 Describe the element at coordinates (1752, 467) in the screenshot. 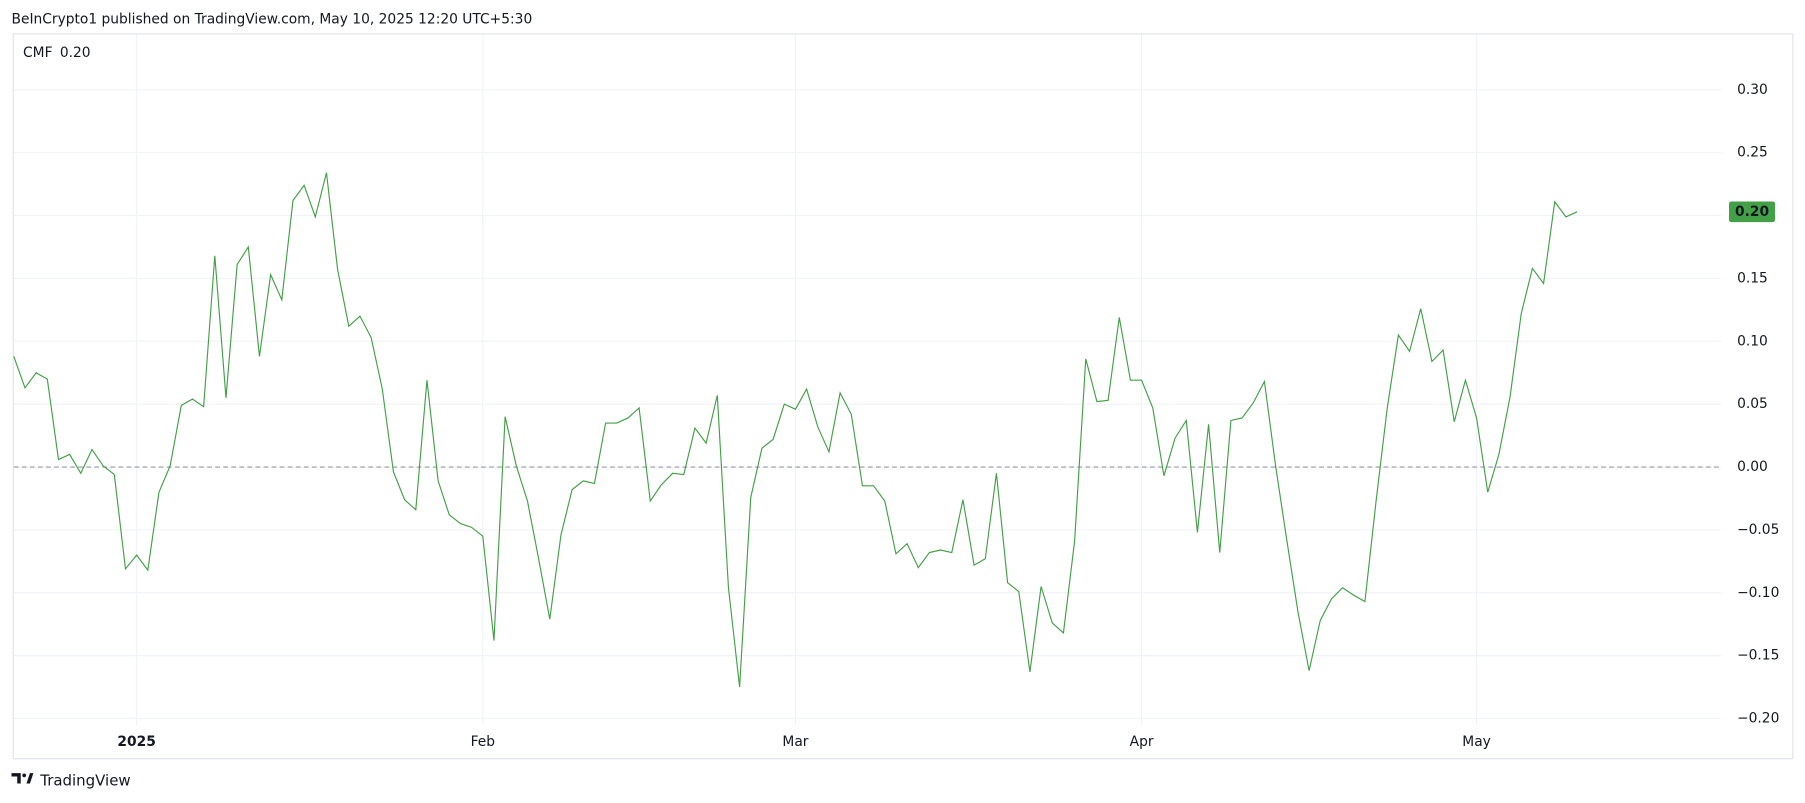

I see `y-tick-label: 0.00` at that location.